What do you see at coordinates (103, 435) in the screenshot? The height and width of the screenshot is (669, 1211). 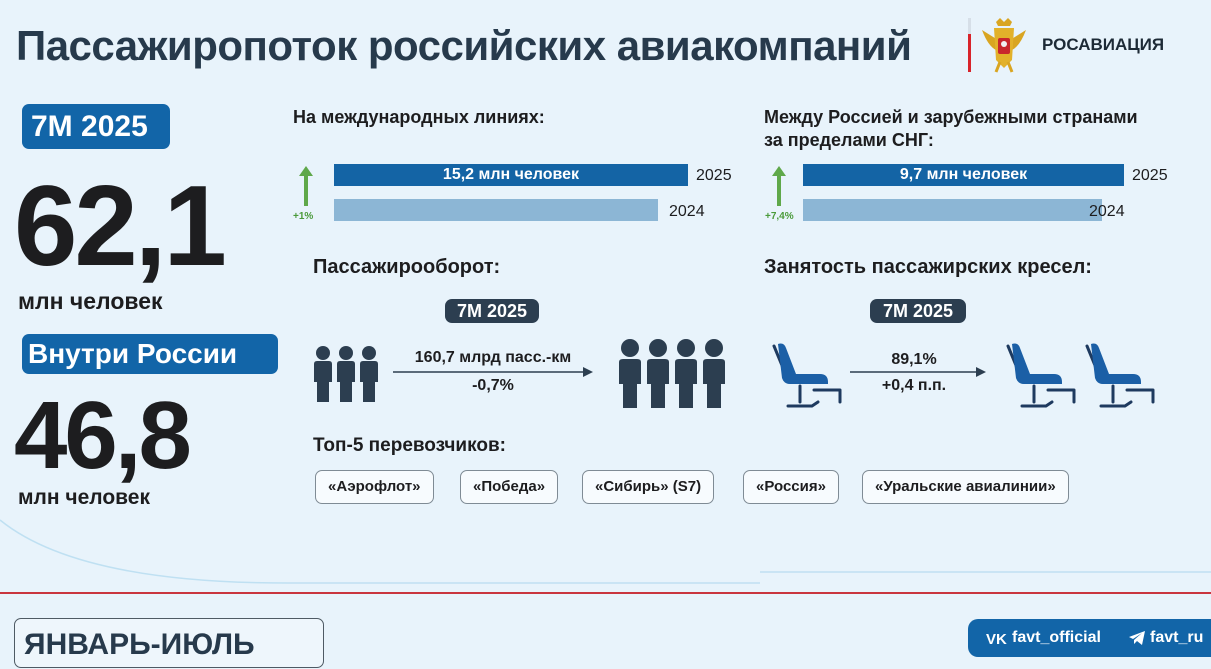 I see `domestic-passengers-value: 46,8` at bounding box center [103, 435].